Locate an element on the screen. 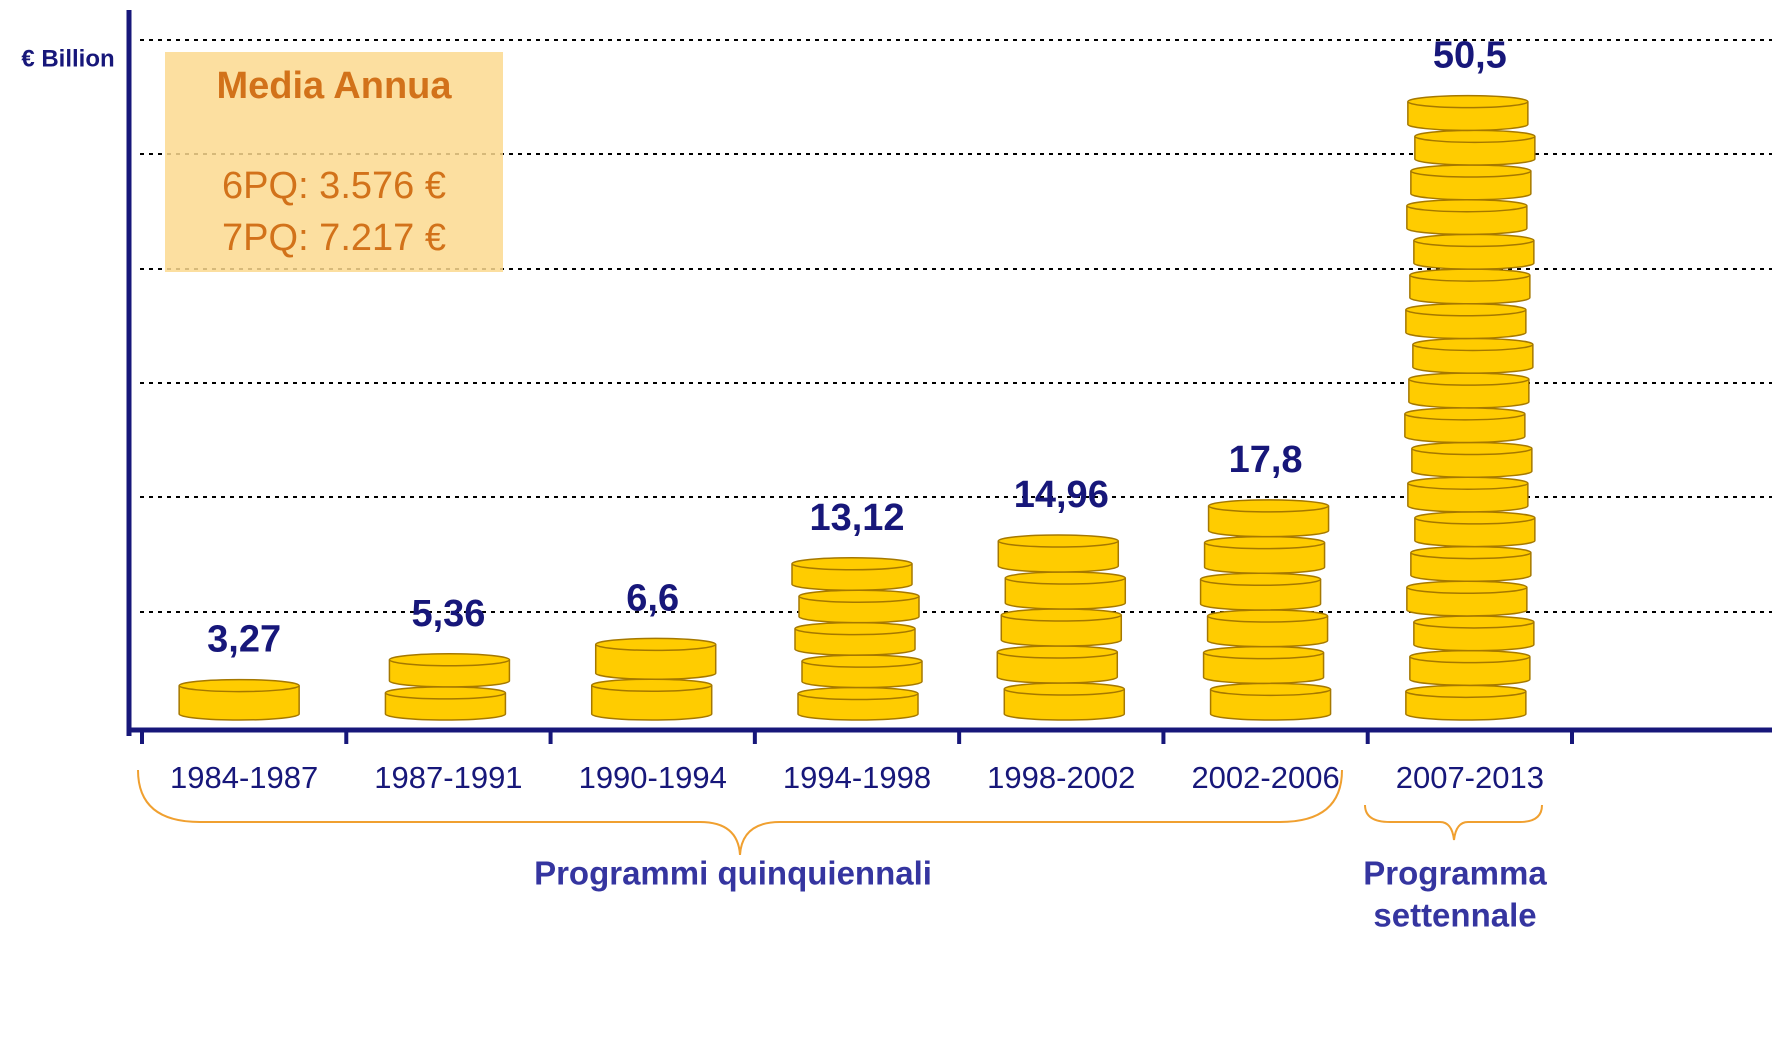 This screenshot has width=1772, height=1057. x-tick-label: 1998-2002 is located at coordinates (1061, 777).